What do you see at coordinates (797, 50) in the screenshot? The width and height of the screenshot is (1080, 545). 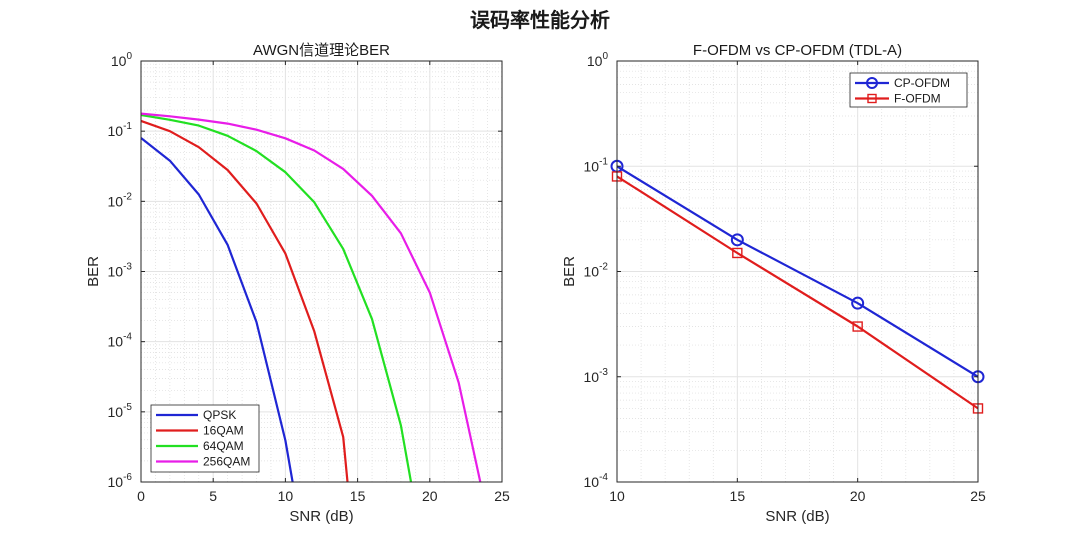 I see `chart-title: F-OFDM vs CP-OFDM (TDL-A)` at bounding box center [797, 50].